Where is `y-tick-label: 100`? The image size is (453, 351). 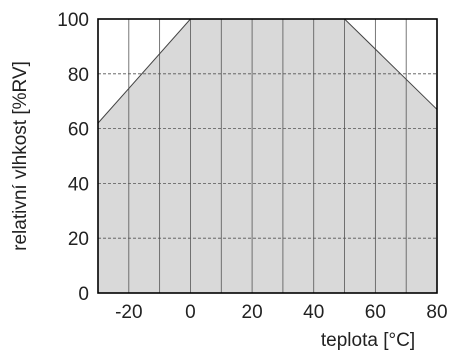
y-tick-label: 100 is located at coordinates (73, 20).